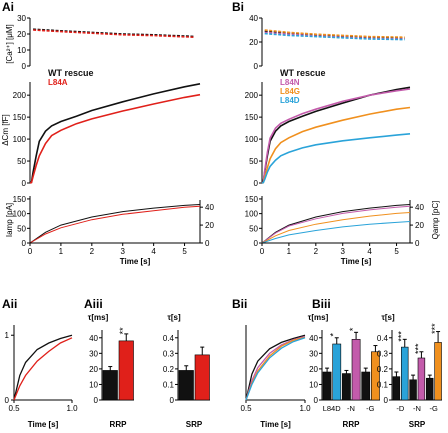  What do you see at coordinates (343, 251) in the screenshot?
I see `bi-amp-x-tick-label: 3` at bounding box center [343, 251].